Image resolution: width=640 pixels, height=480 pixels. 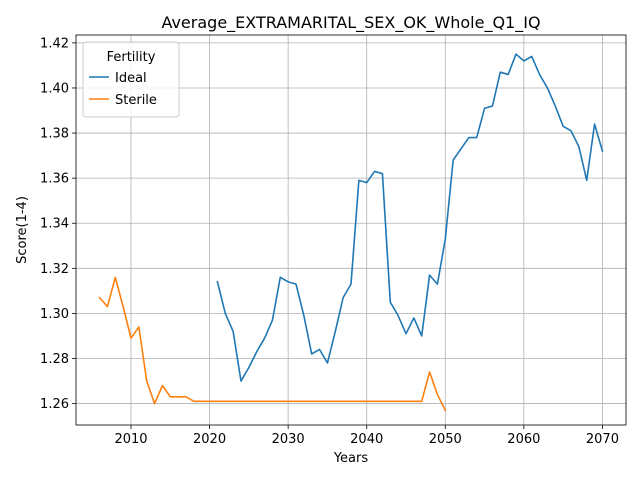 I want to click on x-tick-label: 2060, so click(x=523, y=439).